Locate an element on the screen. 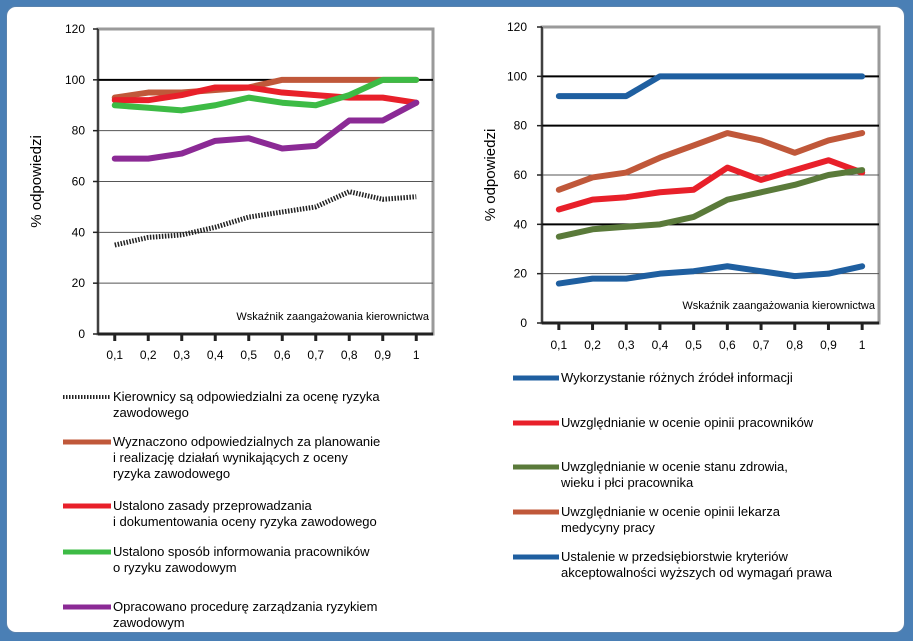 The height and width of the screenshot is (641, 913). legend-label-4: Ustalono sposób informowania pracowników is located at coordinates (241, 551).